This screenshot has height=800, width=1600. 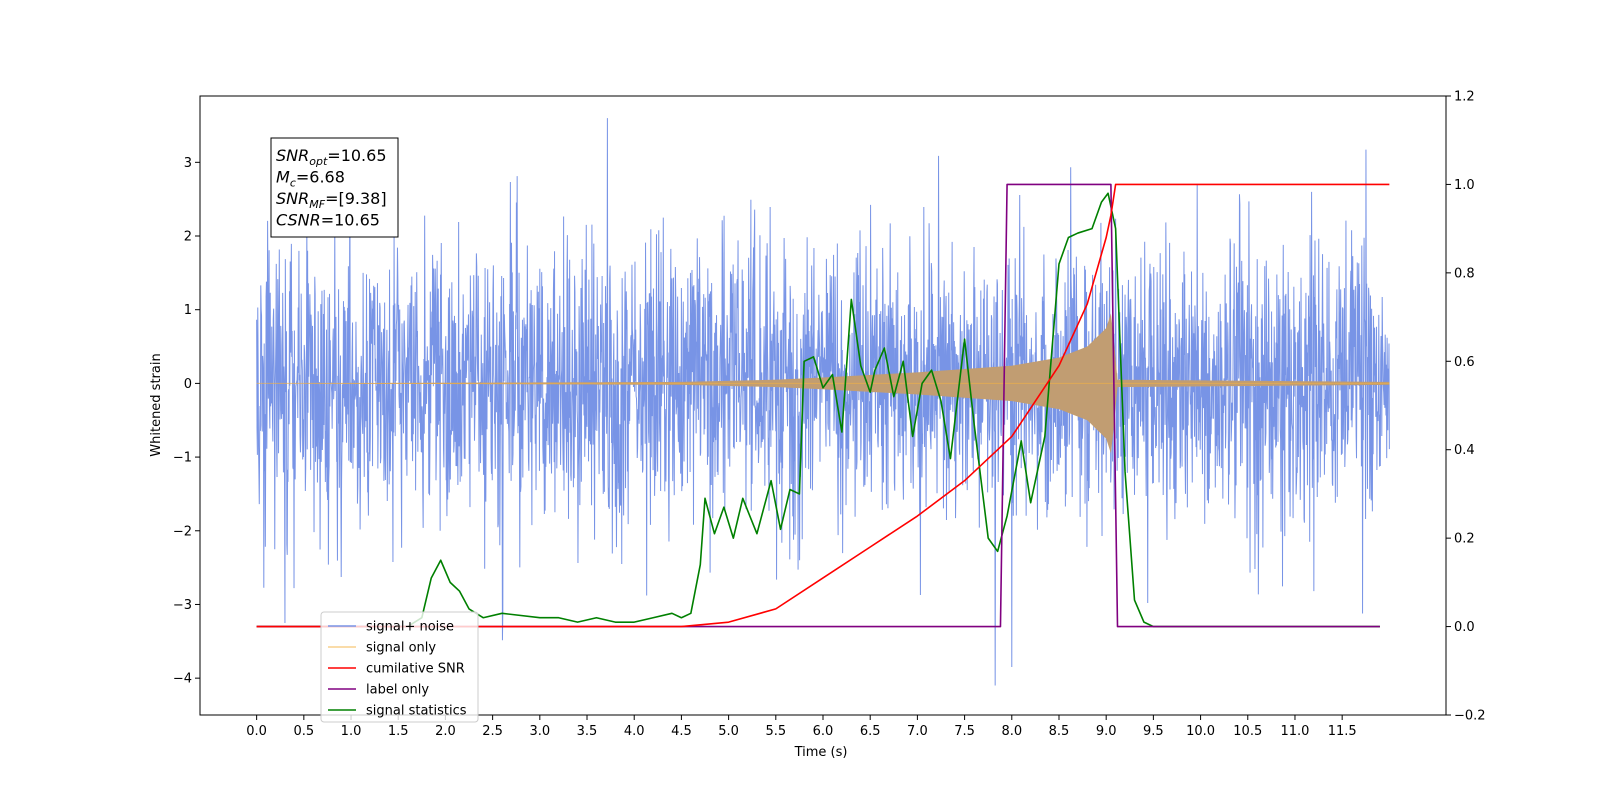 I want to click on annotation-line: SNRopt=10.65, so click(x=331, y=157).